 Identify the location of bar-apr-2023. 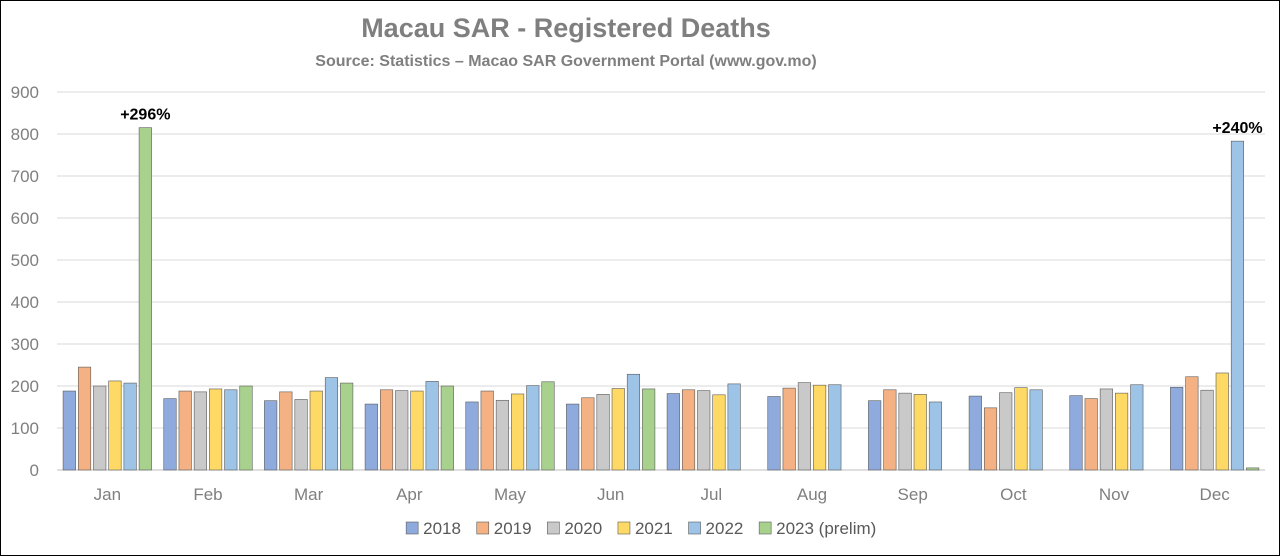
(447, 428).